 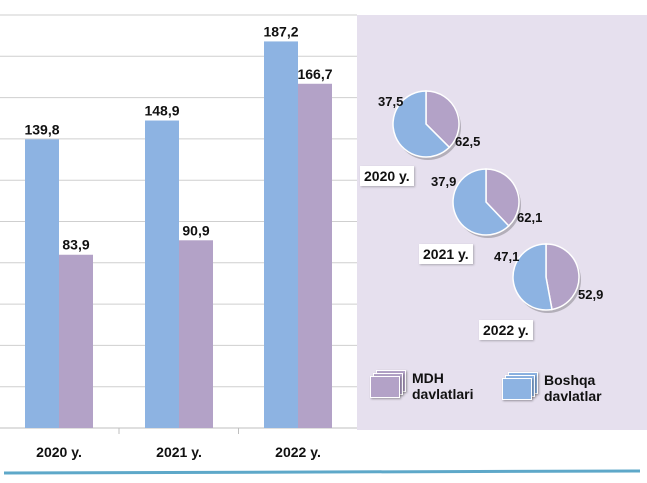 I want to click on bar-series1-2022, so click(x=281, y=234).